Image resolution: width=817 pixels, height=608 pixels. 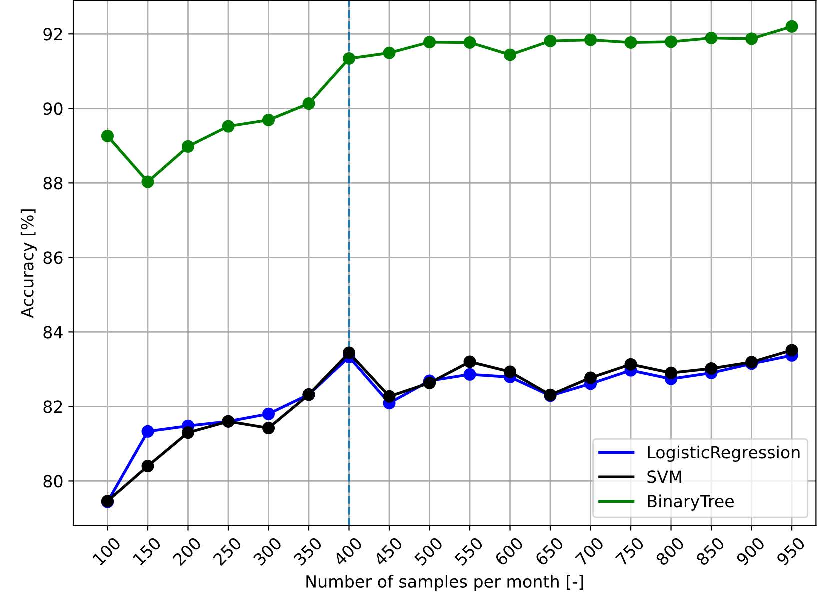 I want to click on x-tick-label: 650, so click(x=549, y=551).